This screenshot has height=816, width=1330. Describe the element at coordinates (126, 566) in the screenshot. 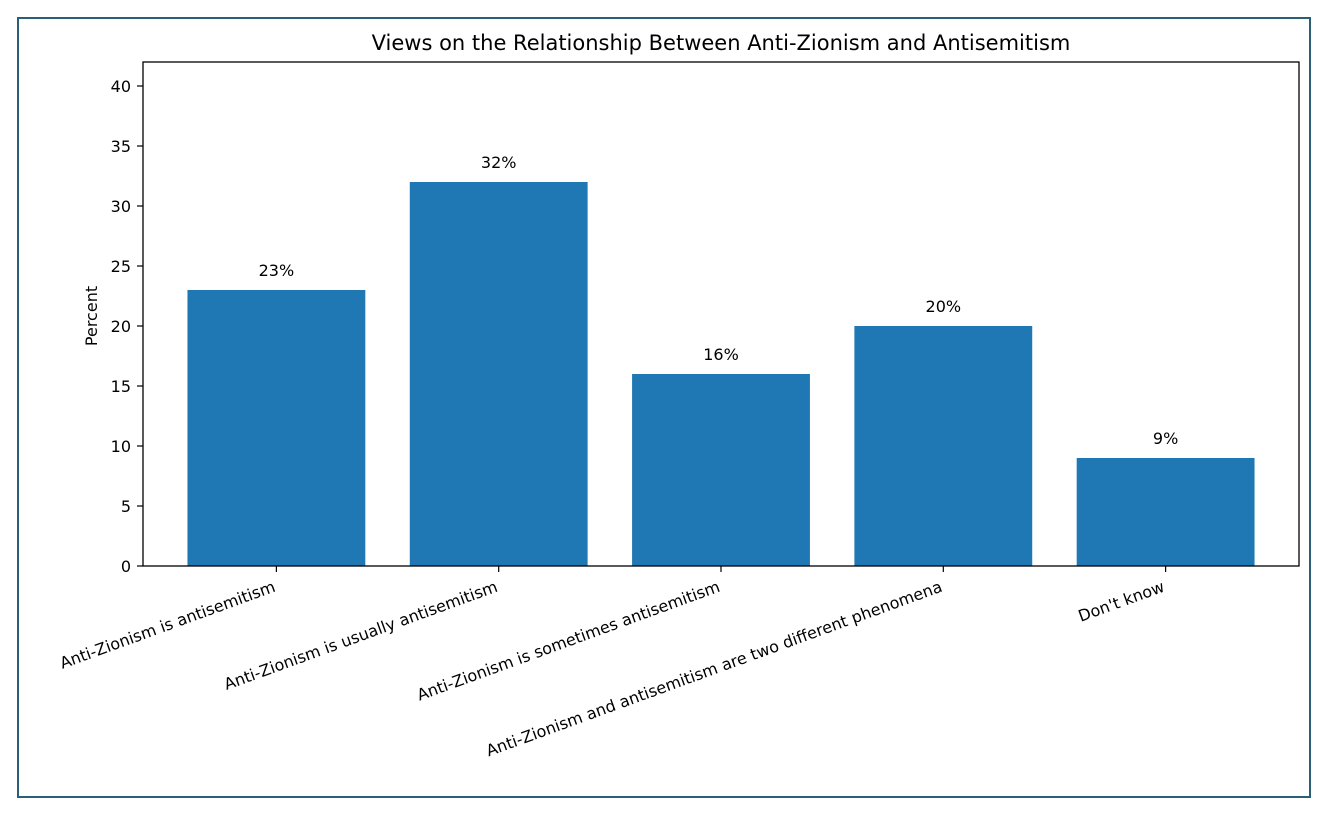

I see `y-tick-label-0: 0` at that location.